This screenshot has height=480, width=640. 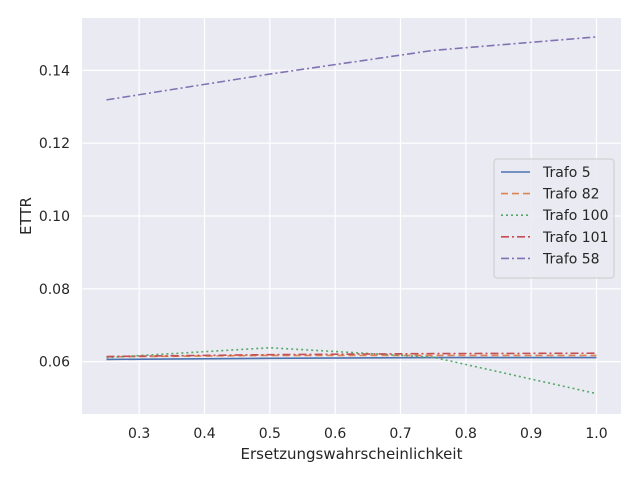 What do you see at coordinates (575, 216) in the screenshot?
I see `legend-label: Trafo 100` at bounding box center [575, 216].